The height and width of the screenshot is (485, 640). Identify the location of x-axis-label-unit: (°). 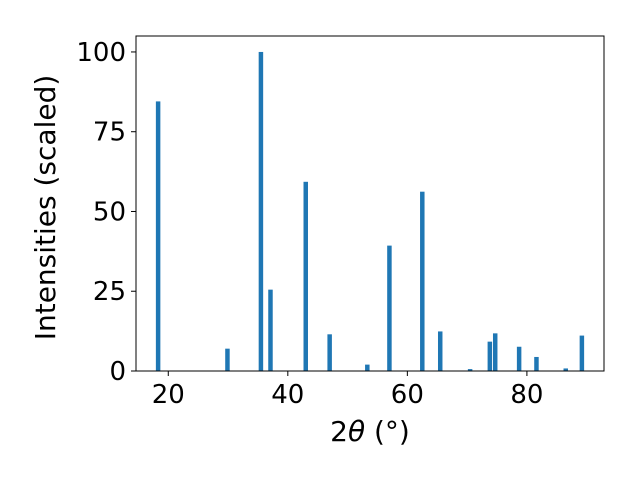
(387, 431).